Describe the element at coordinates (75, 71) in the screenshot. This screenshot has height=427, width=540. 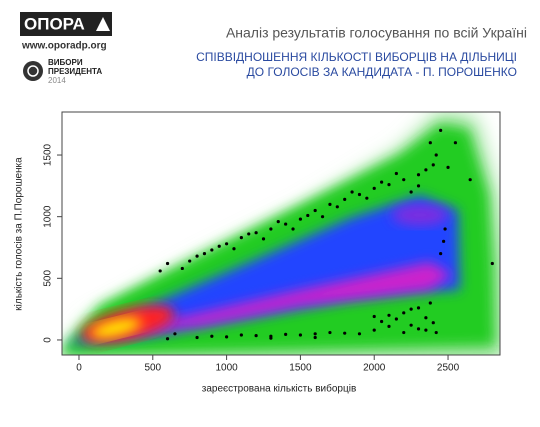
I see `badge-line: ПРЕЗИДЕНТА` at that location.